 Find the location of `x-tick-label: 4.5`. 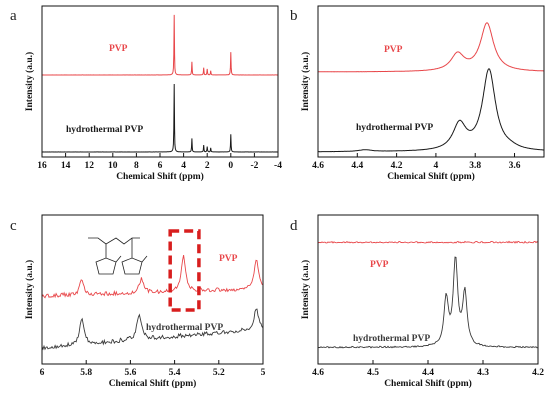

x-tick-label: 4.5 is located at coordinates (373, 373).